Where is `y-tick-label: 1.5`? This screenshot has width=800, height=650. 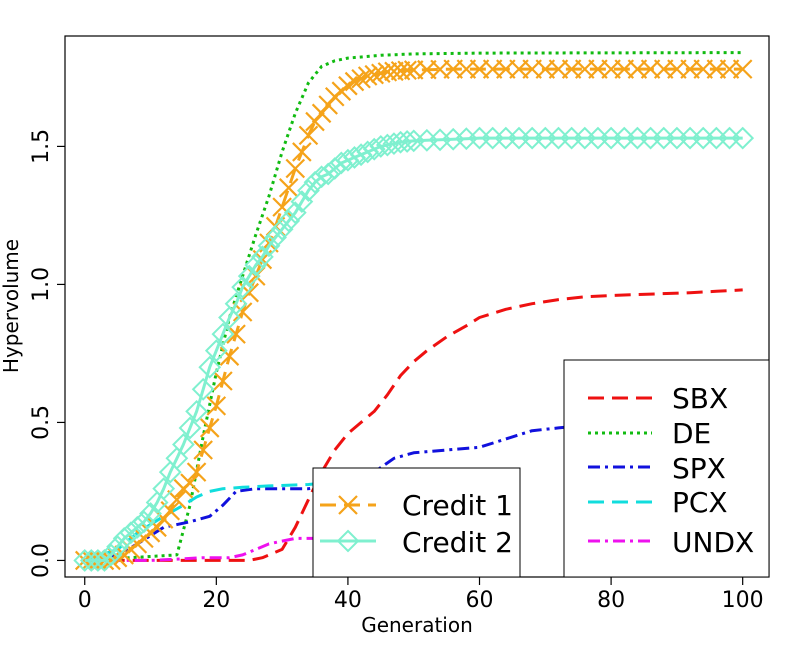 y-tick-label: 1.5 is located at coordinates (41, 146).